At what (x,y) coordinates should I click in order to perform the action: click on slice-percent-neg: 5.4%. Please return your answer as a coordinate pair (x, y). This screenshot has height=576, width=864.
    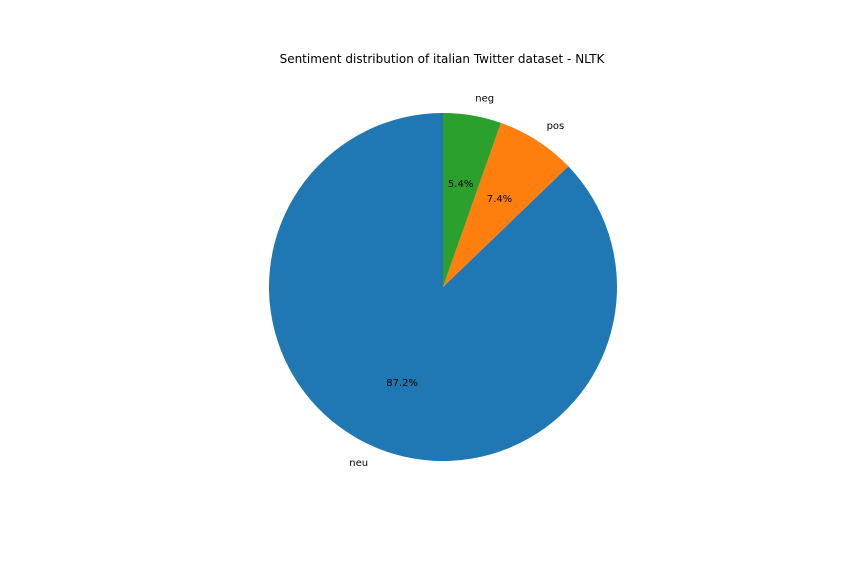
    Looking at the image, I should click on (460, 184).